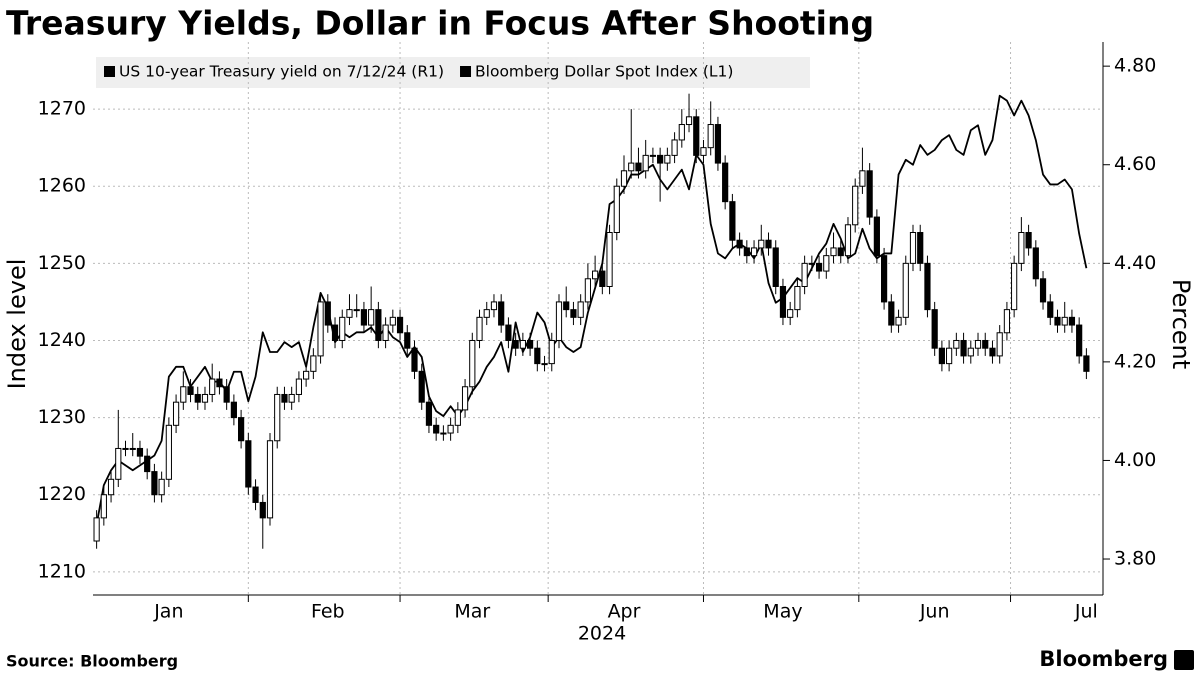 This screenshot has width=1200, height=679. I want to click on x-tick-label: Feb, so click(328, 612).